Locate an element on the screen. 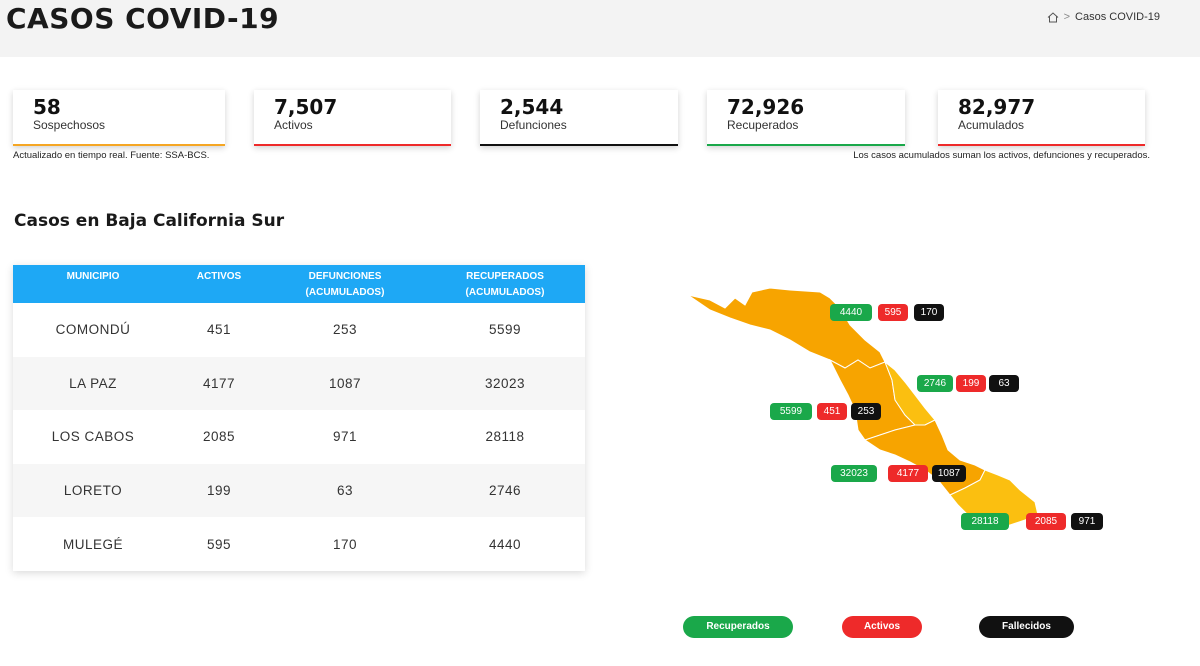 The image size is (1200, 666). stat-bar-orange is located at coordinates (119, 145).